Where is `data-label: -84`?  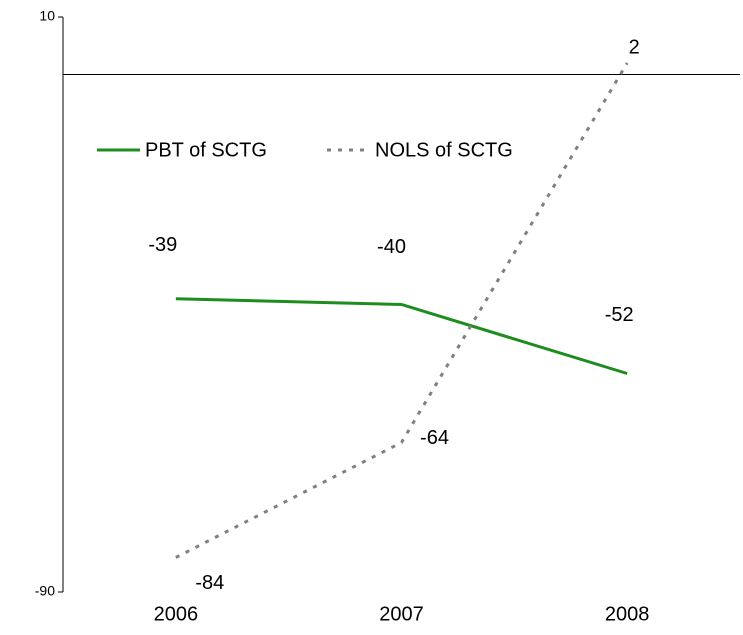
data-label: -84 is located at coordinates (209, 583).